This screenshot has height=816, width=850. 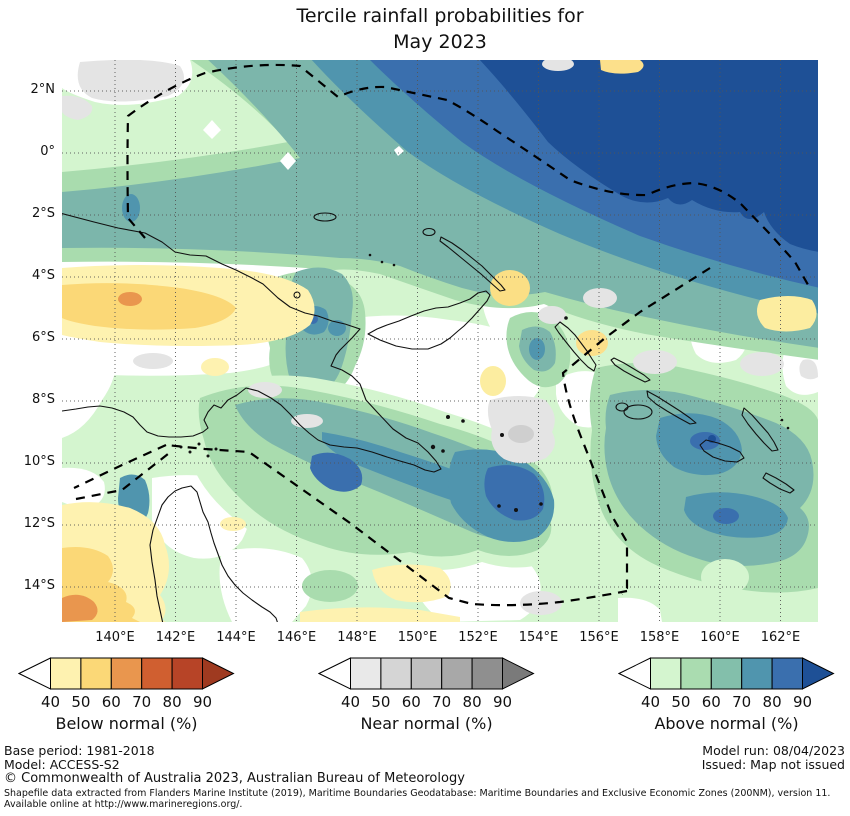 I want to click on legend-ticks-above: 40 50 60 70 80 90, so click(x=726, y=702).